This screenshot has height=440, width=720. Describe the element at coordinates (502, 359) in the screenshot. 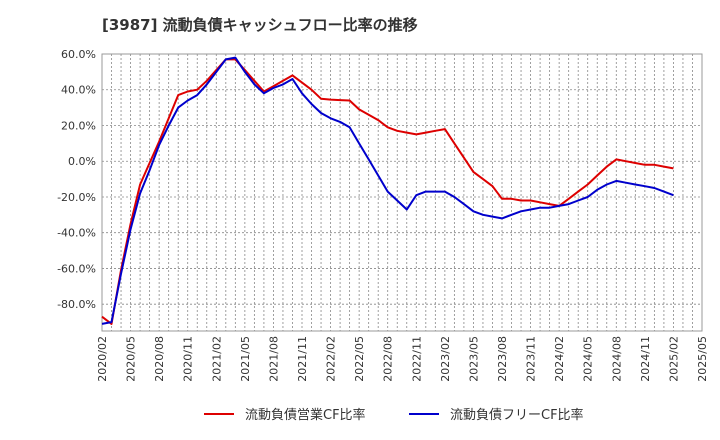

I see `x-tick-label: 2023/08` at that location.